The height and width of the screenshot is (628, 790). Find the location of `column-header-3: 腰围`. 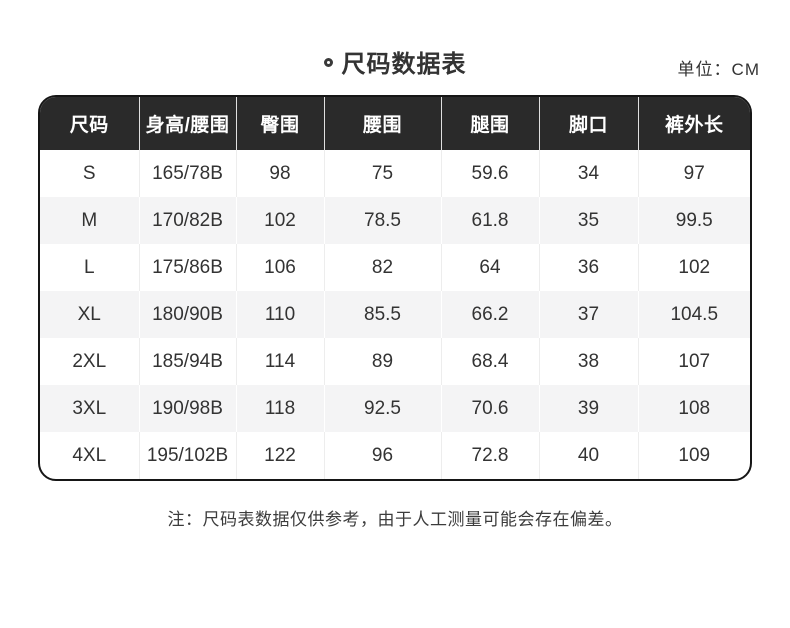

column-header-3: 腰围 is located at coordinates (382, 123).